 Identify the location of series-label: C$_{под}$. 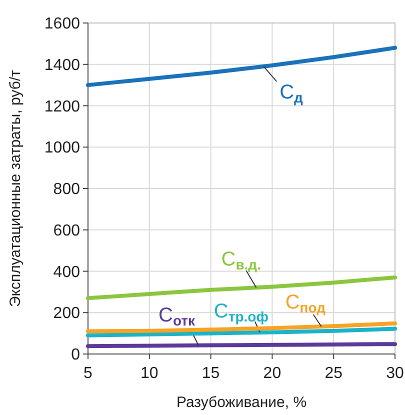
(305, 303).